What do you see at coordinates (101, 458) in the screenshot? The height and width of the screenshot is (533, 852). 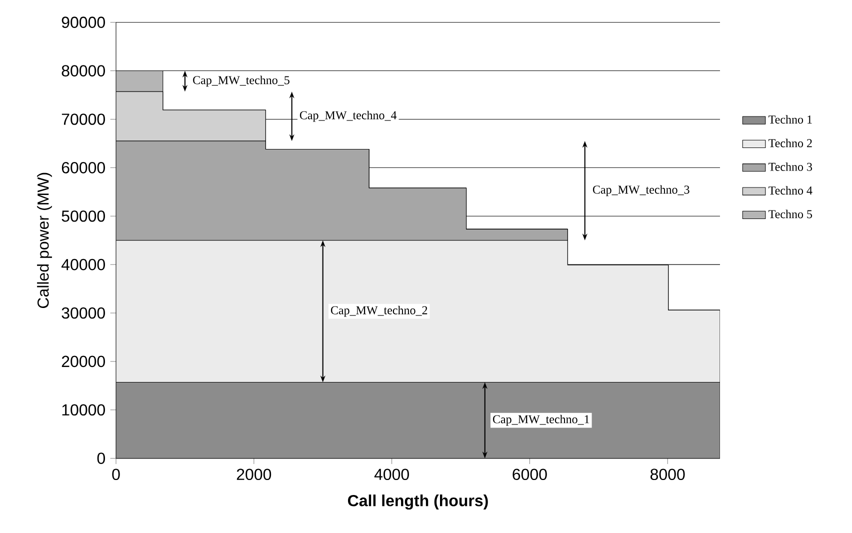 I see `y-tick-label: 0` at bounding box center [101, 458].